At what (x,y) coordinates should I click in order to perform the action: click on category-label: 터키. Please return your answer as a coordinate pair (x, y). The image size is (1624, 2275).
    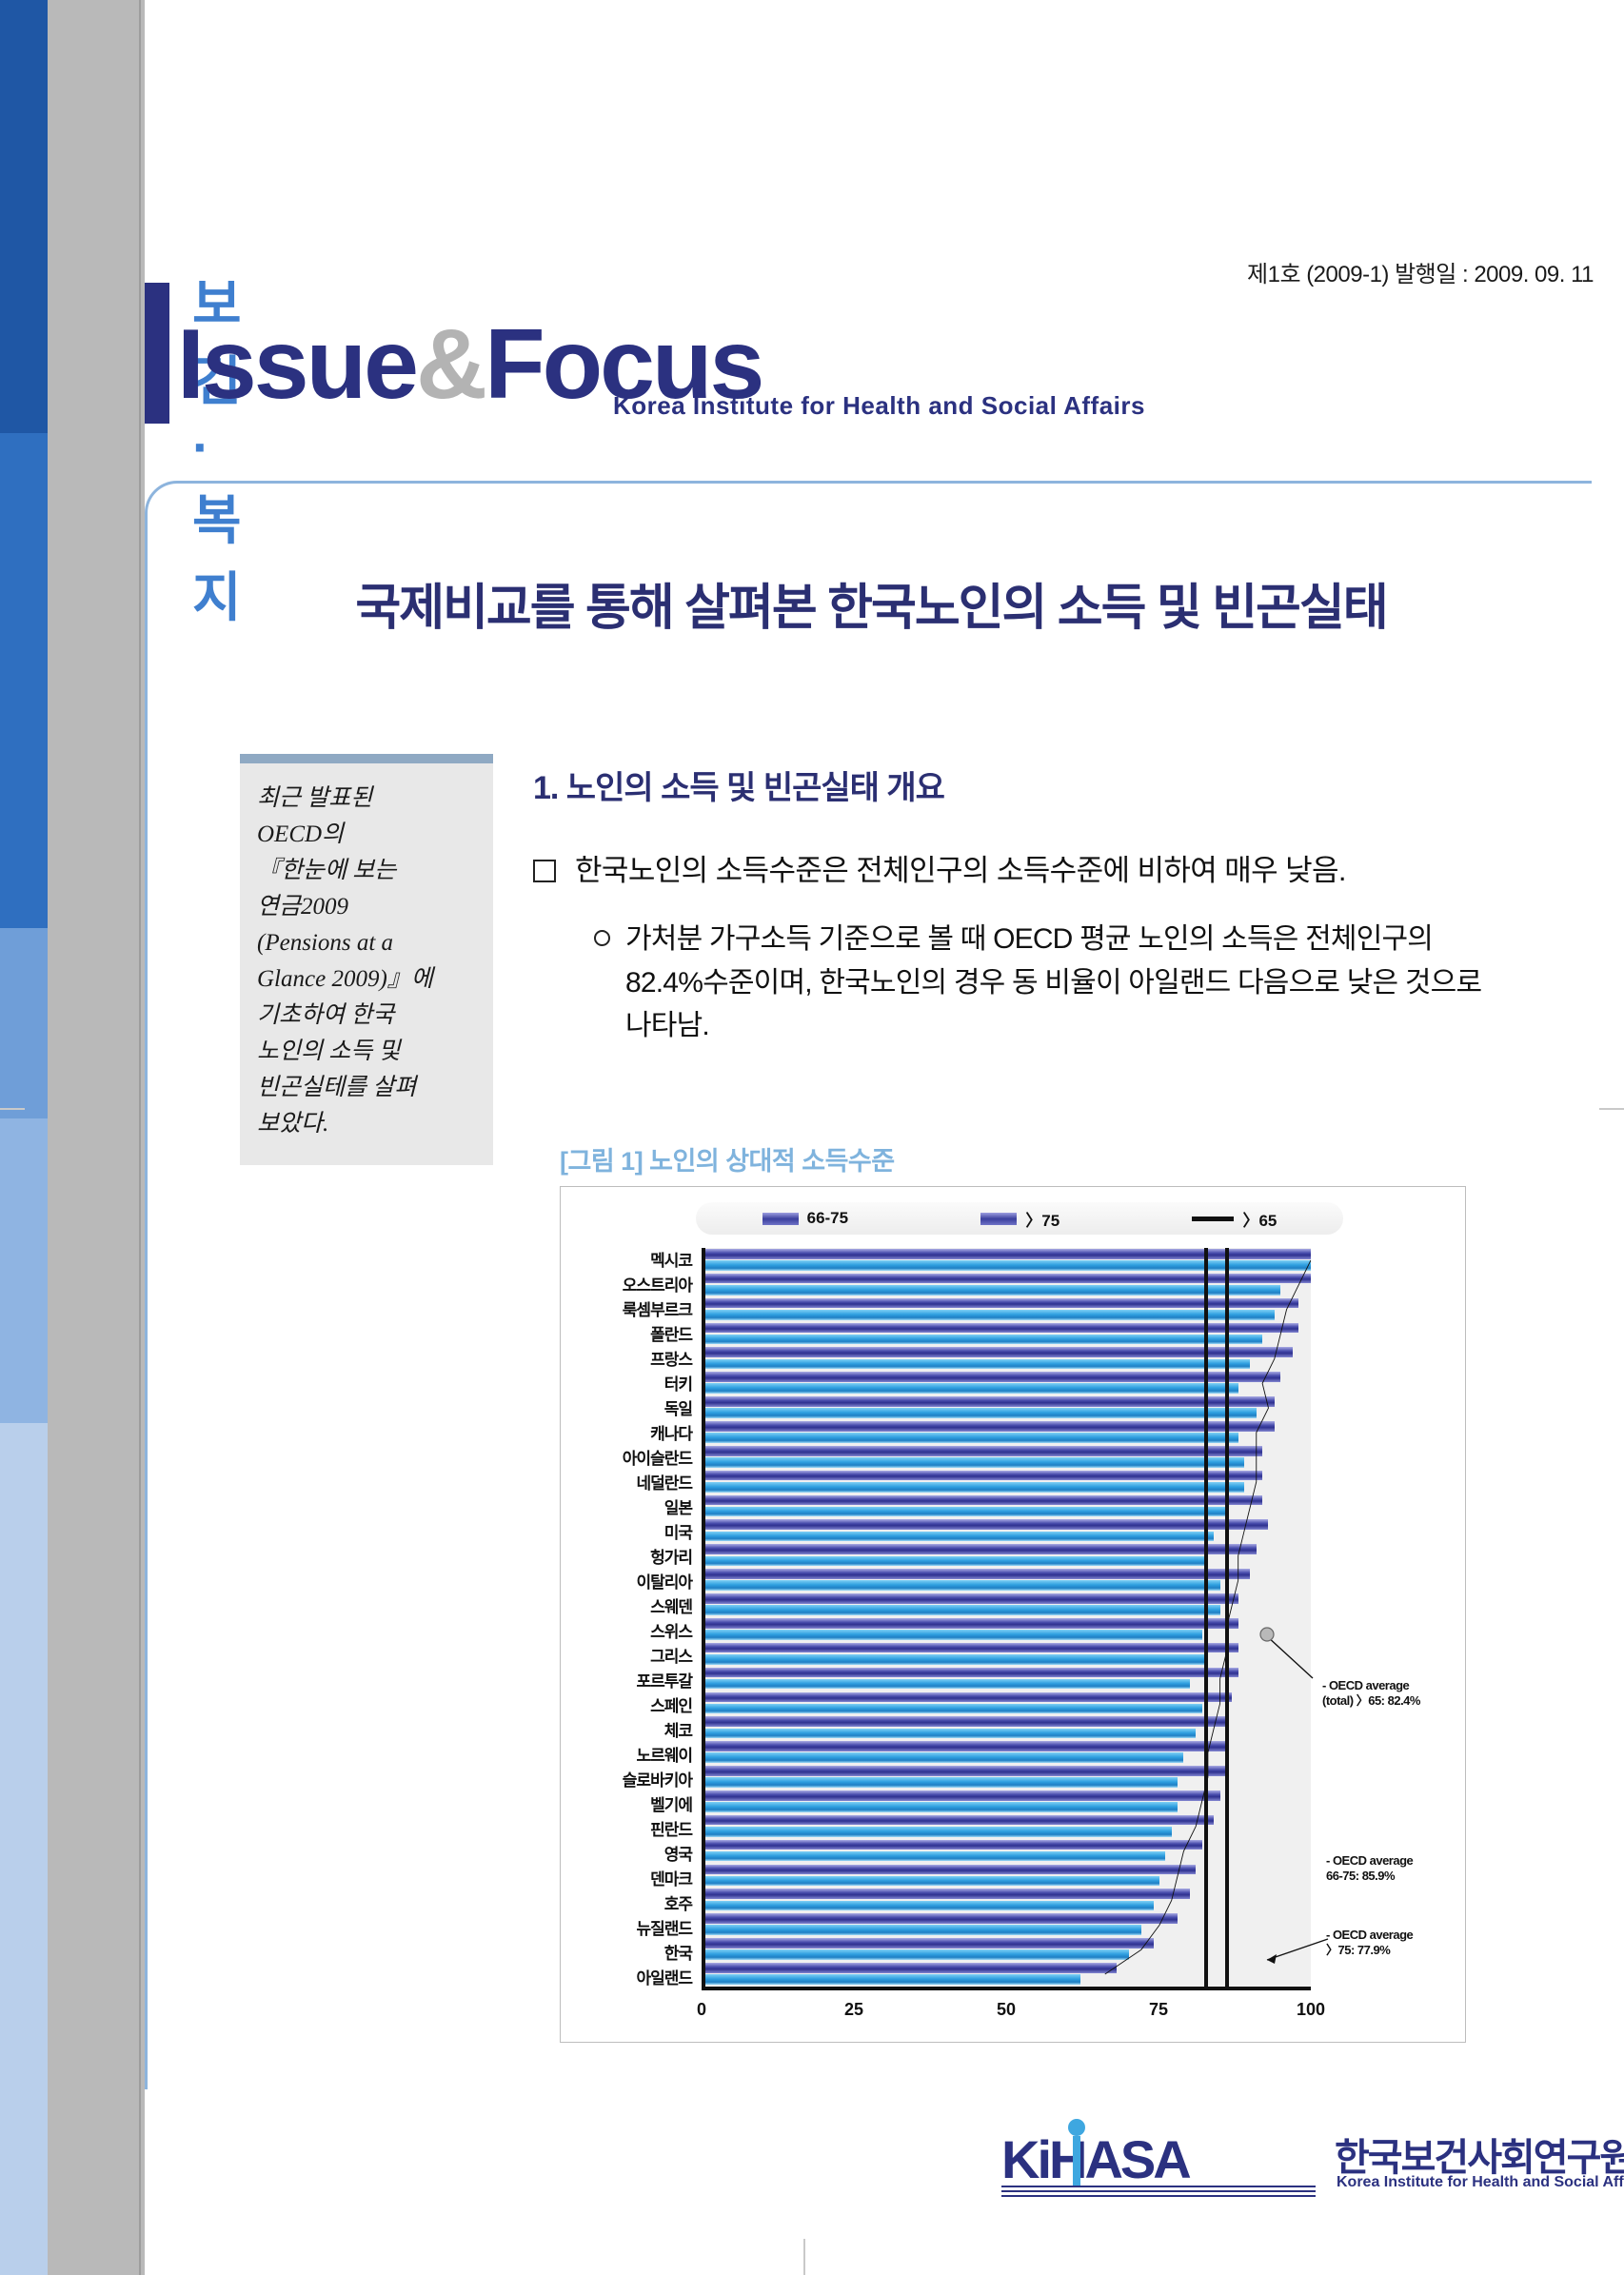
    Looking at the image, I should click on (678, 1384).